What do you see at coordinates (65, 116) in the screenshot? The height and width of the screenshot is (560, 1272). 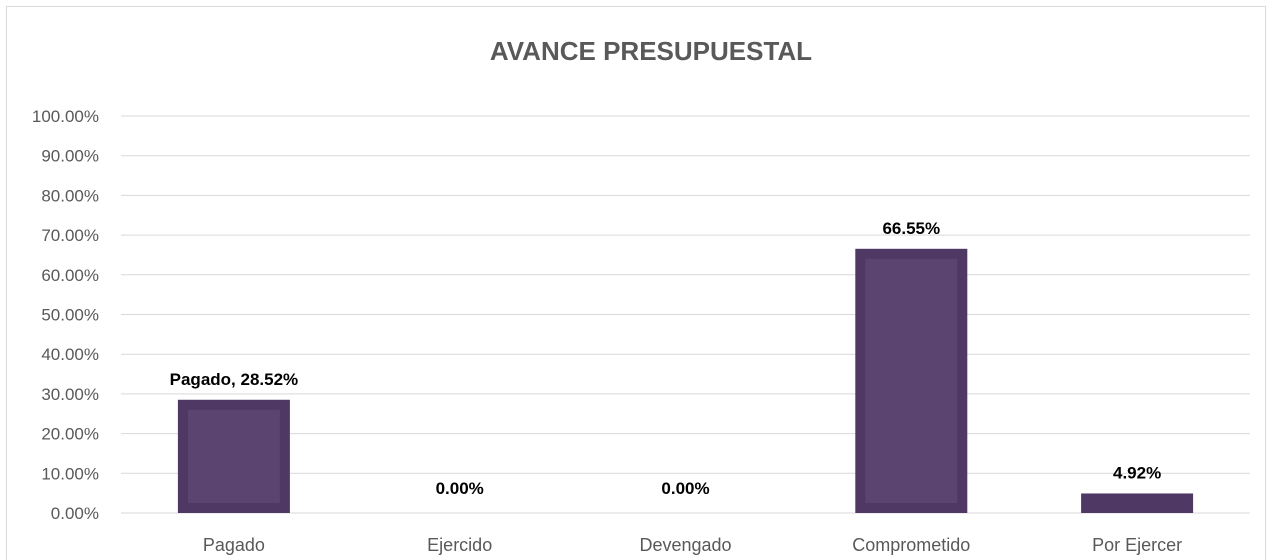 I see `y-tick-label: 100.00%` at bounding box center [65, 116].